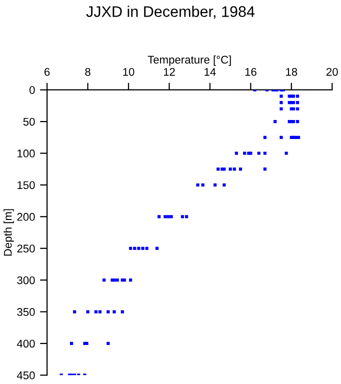  What do you see at coordinates (26, 280) in the screenshot?
I see `y-tick-label: 300` at bounding box center [26, 280].